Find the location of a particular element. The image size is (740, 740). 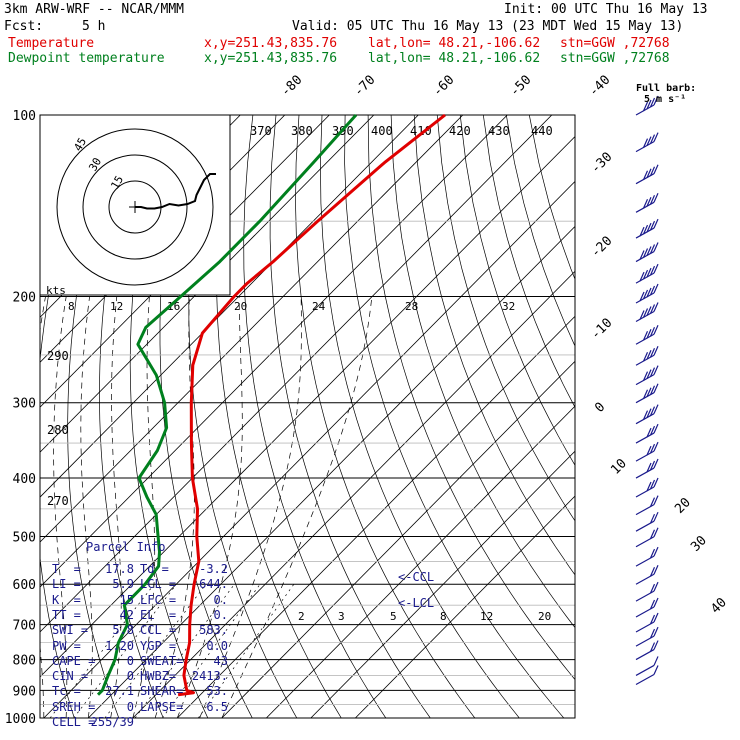

legend-dewpoint-latlon: lat,lon= 48.21,-106.62 is located at coordinates (454, 58).